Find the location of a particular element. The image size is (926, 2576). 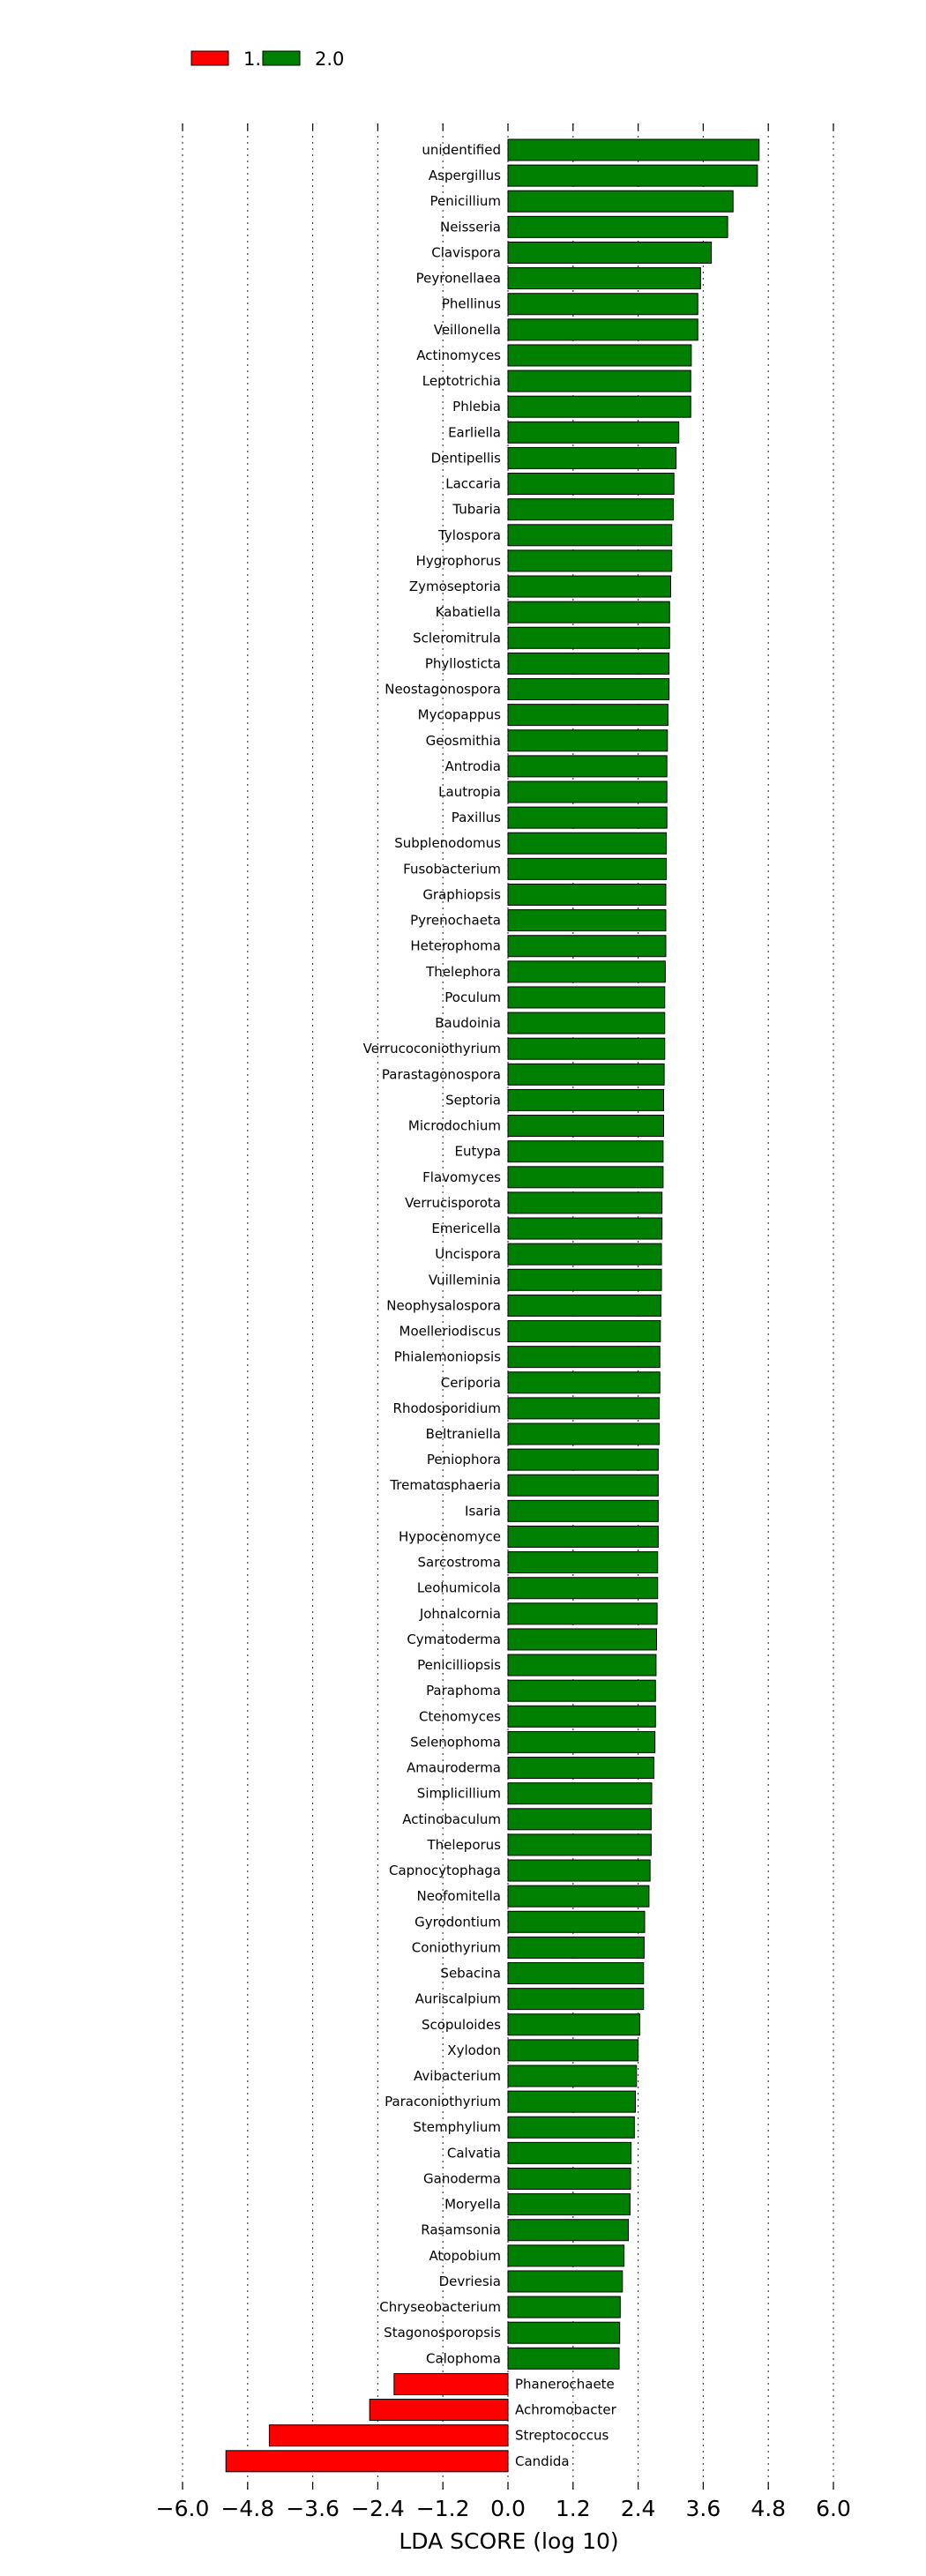

category-label: Leptotrichia is located at coordinates (461, 381).